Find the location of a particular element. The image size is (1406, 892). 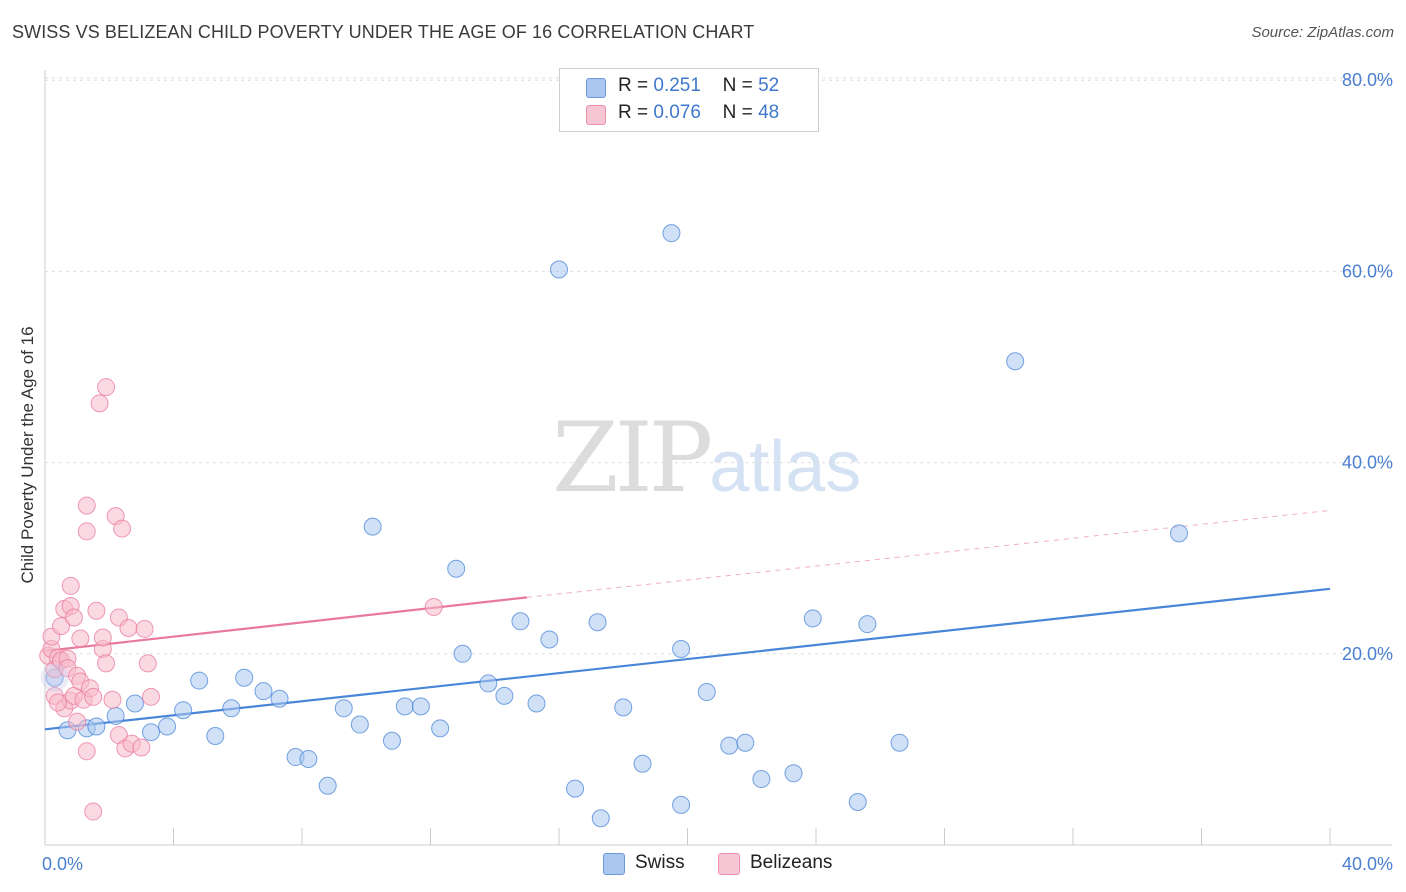

x-tick-label: 0.0% is located at coordinates (62, 864).